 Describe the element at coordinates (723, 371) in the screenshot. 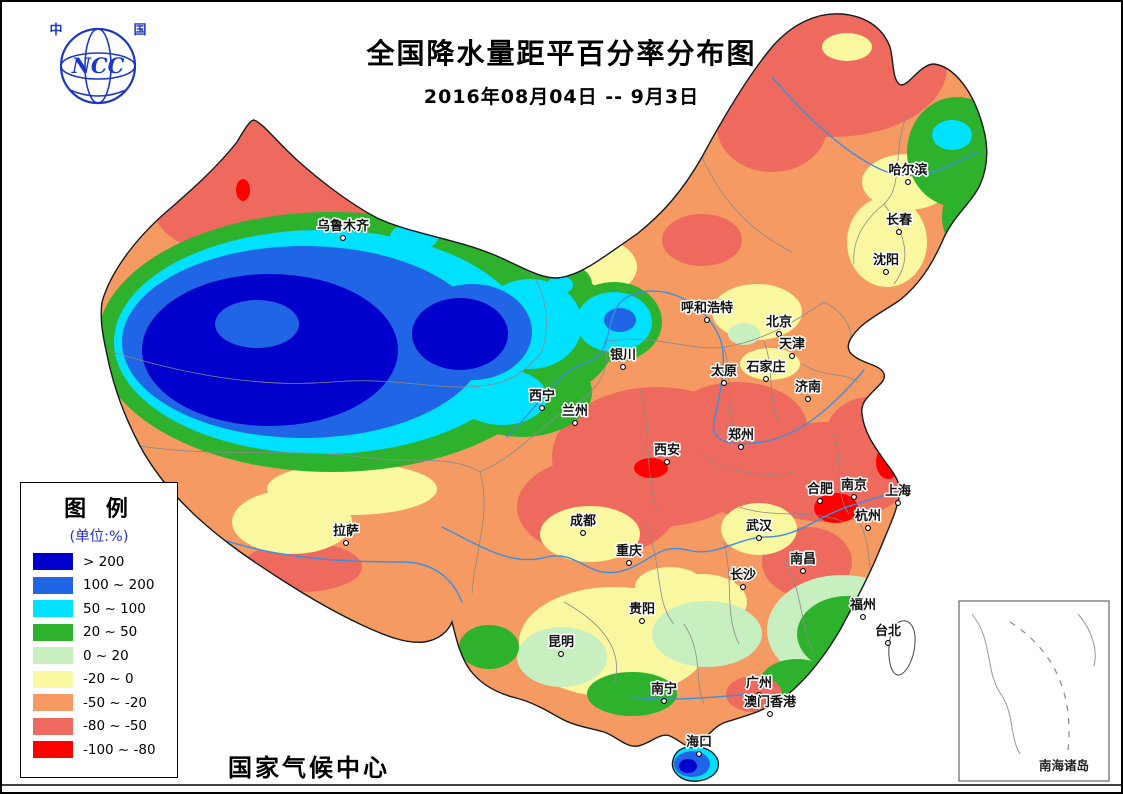

I see `city-label: 太原` at that location.